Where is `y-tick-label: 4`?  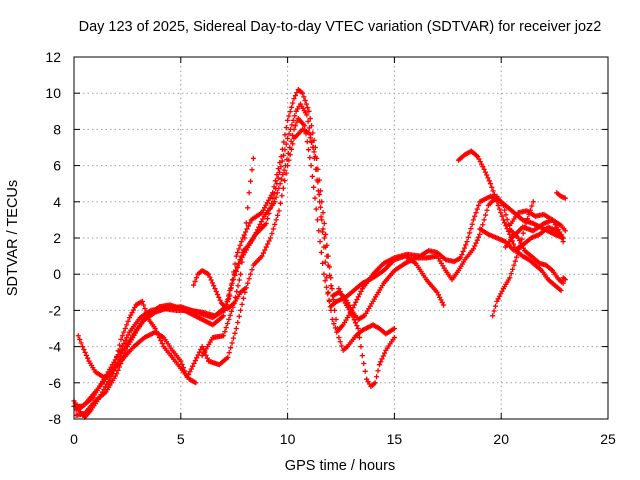
y-tick-label: 4 is located at coordinates (57, 202).